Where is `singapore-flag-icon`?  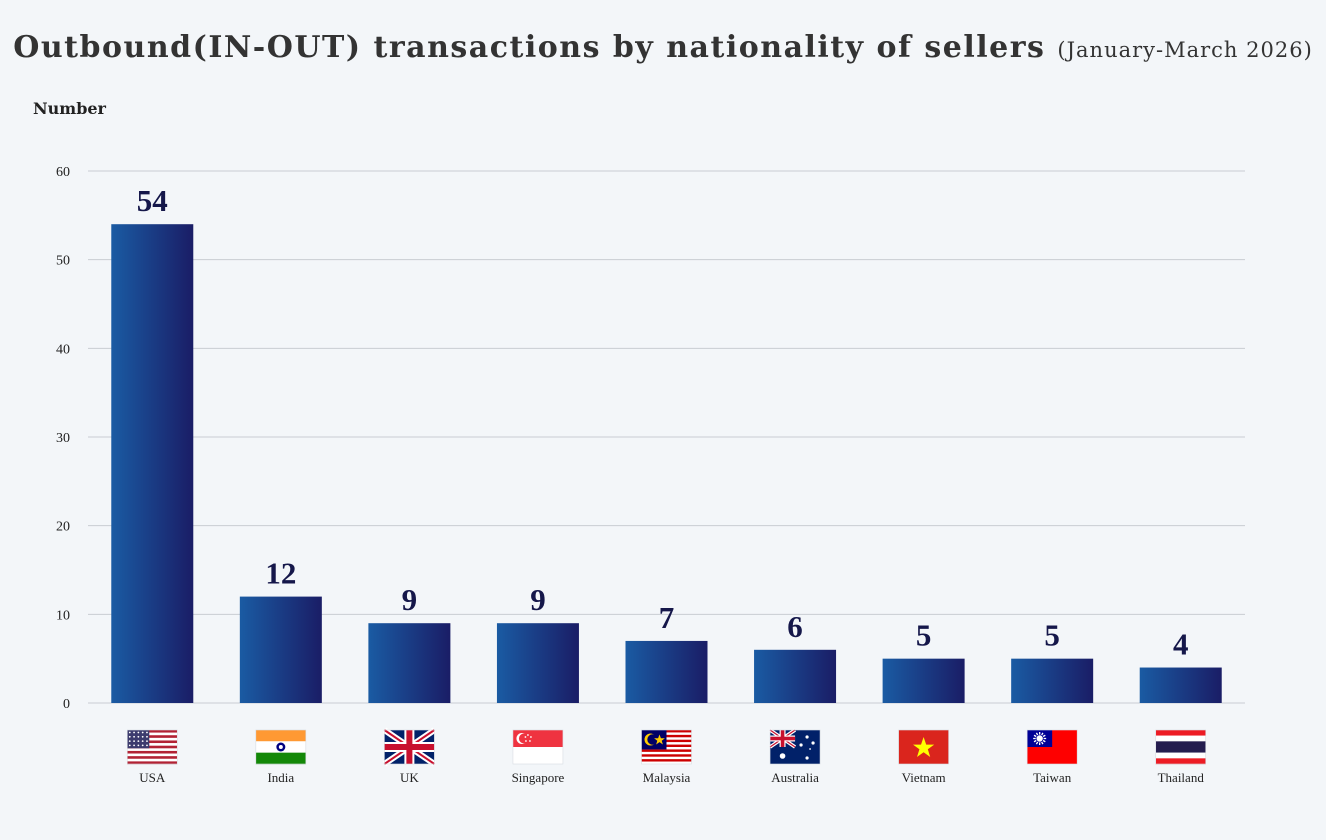
singapore-flag-icon is located at coordinates (538, 747).